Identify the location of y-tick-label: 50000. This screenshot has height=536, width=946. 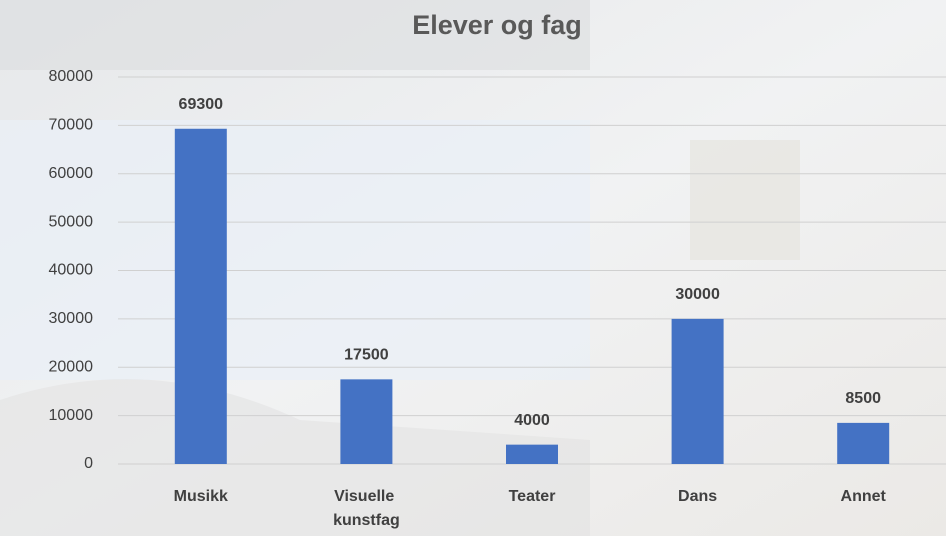
(71, 221).